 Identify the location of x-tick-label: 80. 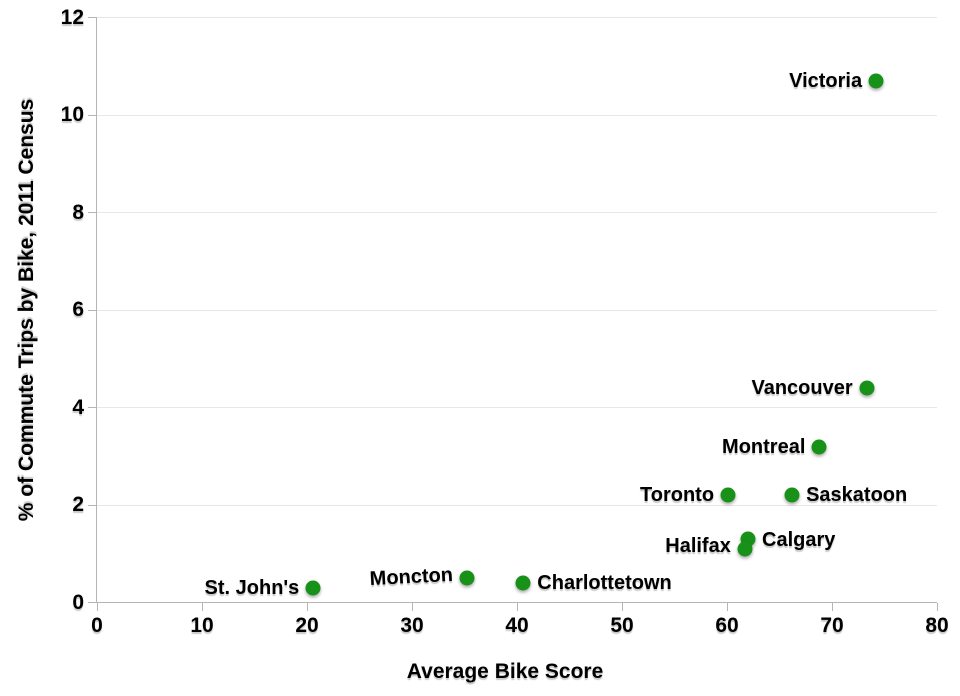
(937, 625).